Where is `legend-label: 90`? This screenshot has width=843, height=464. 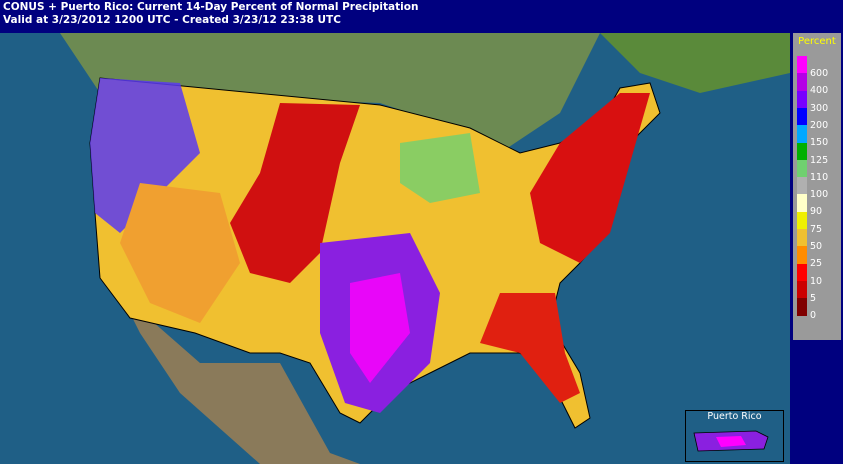
legend-label: 90 is located at coordinates (816, 212).